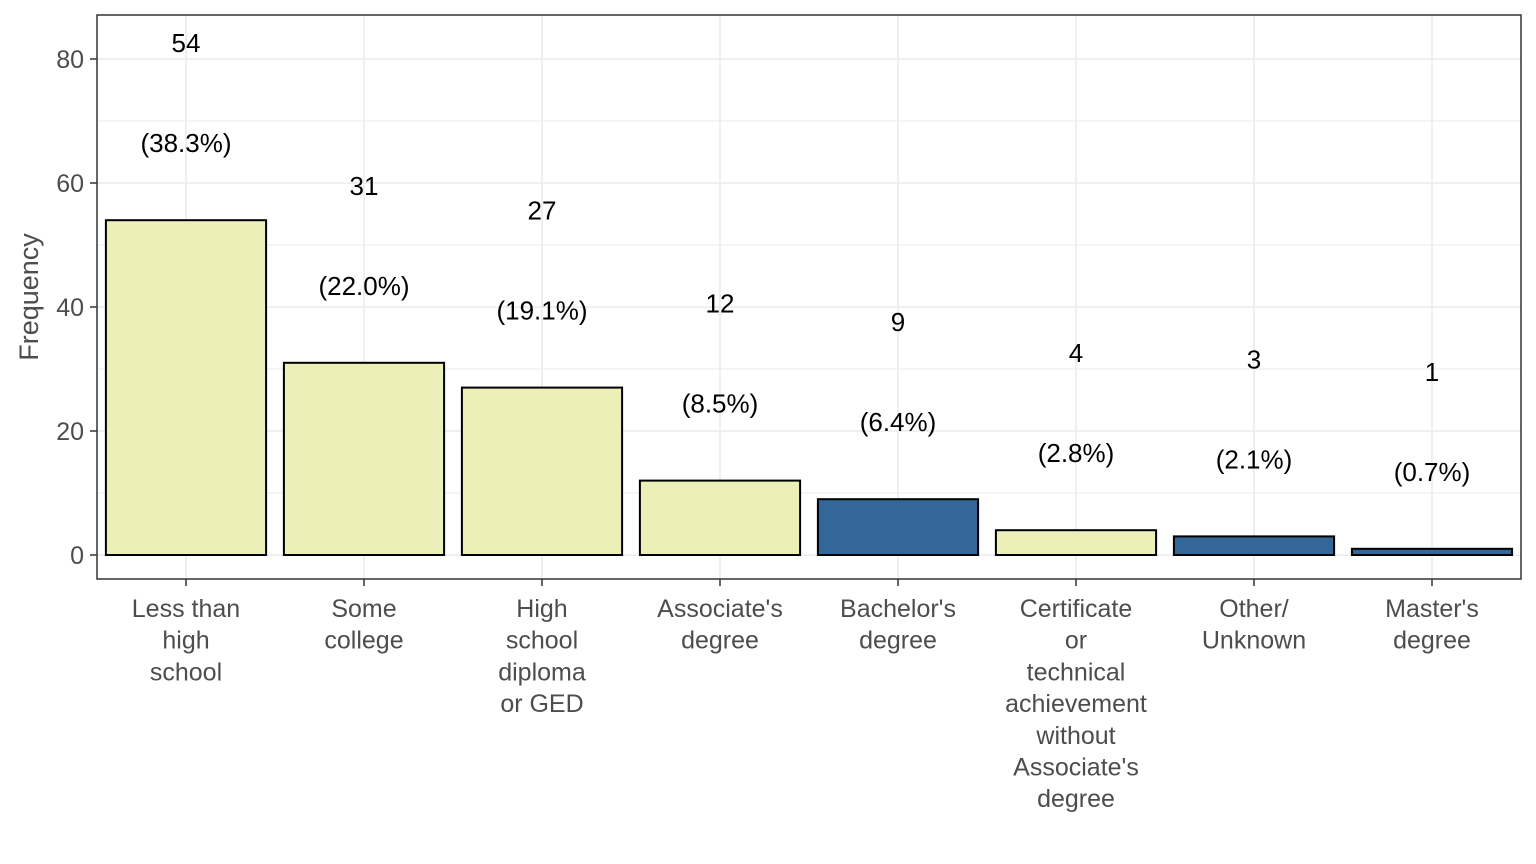 This screenshot has width=1536, height=864. What do you see at coordinates (541, 311) in the screenshot?
I see `percent-label: (19.1%)` at bounding box center [541, 311].